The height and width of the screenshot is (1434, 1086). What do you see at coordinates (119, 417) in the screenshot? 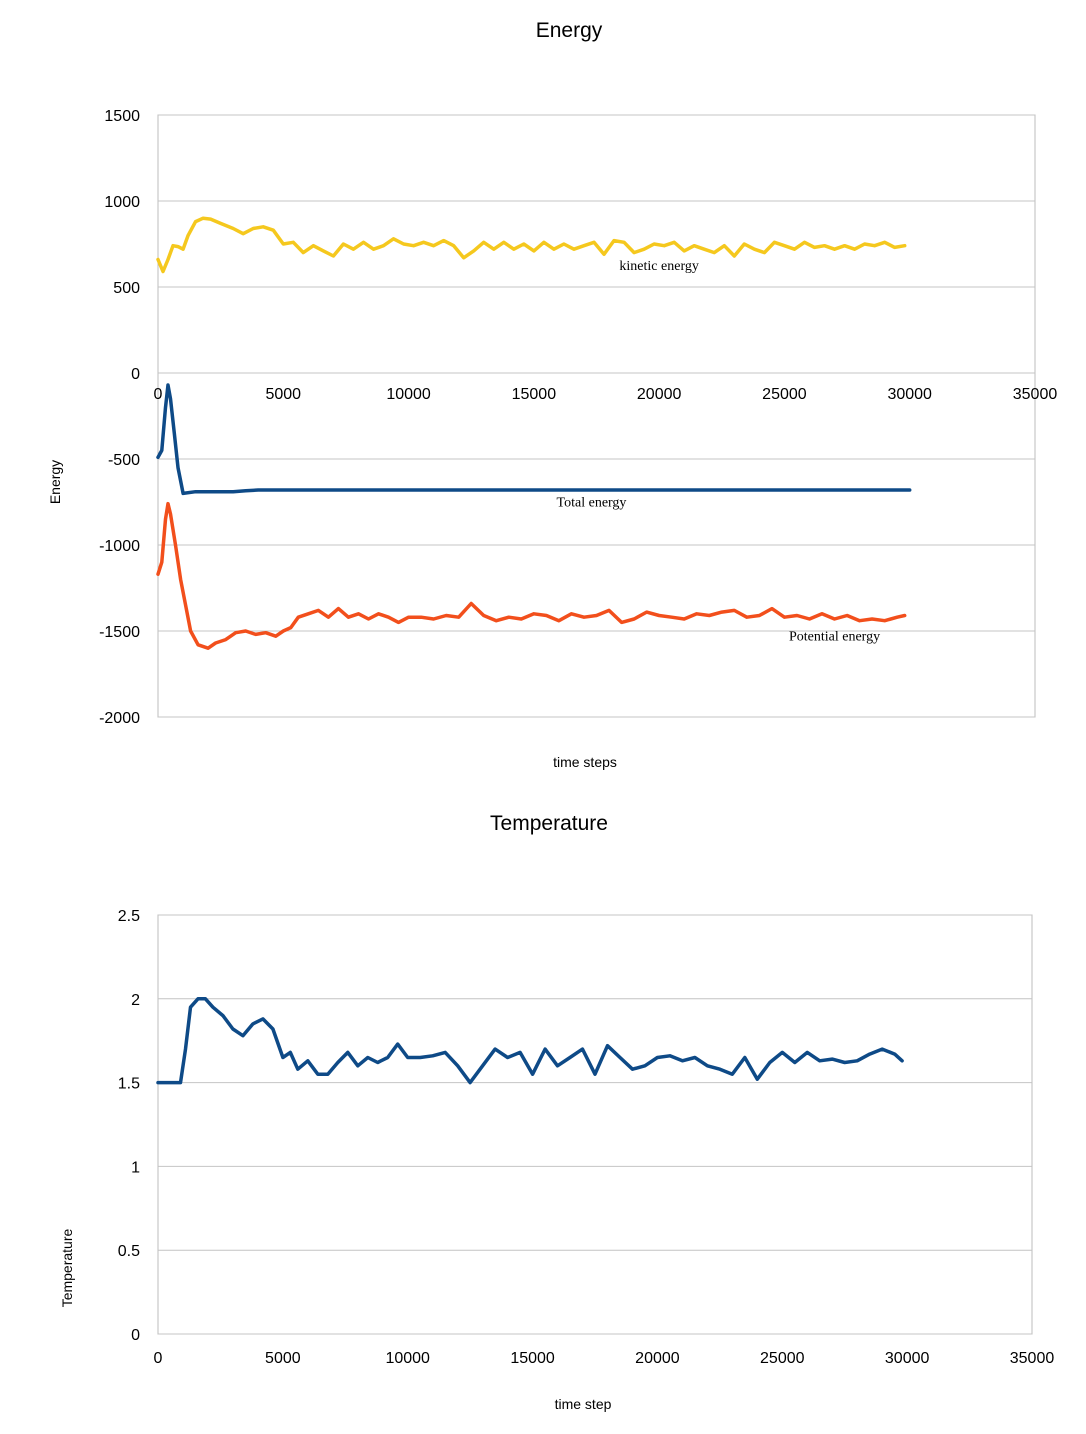
I see `energy-y-ticks: 1500 1000 500 0 -500 -1000 -1500 -2000` at bounding box center [119, 417].